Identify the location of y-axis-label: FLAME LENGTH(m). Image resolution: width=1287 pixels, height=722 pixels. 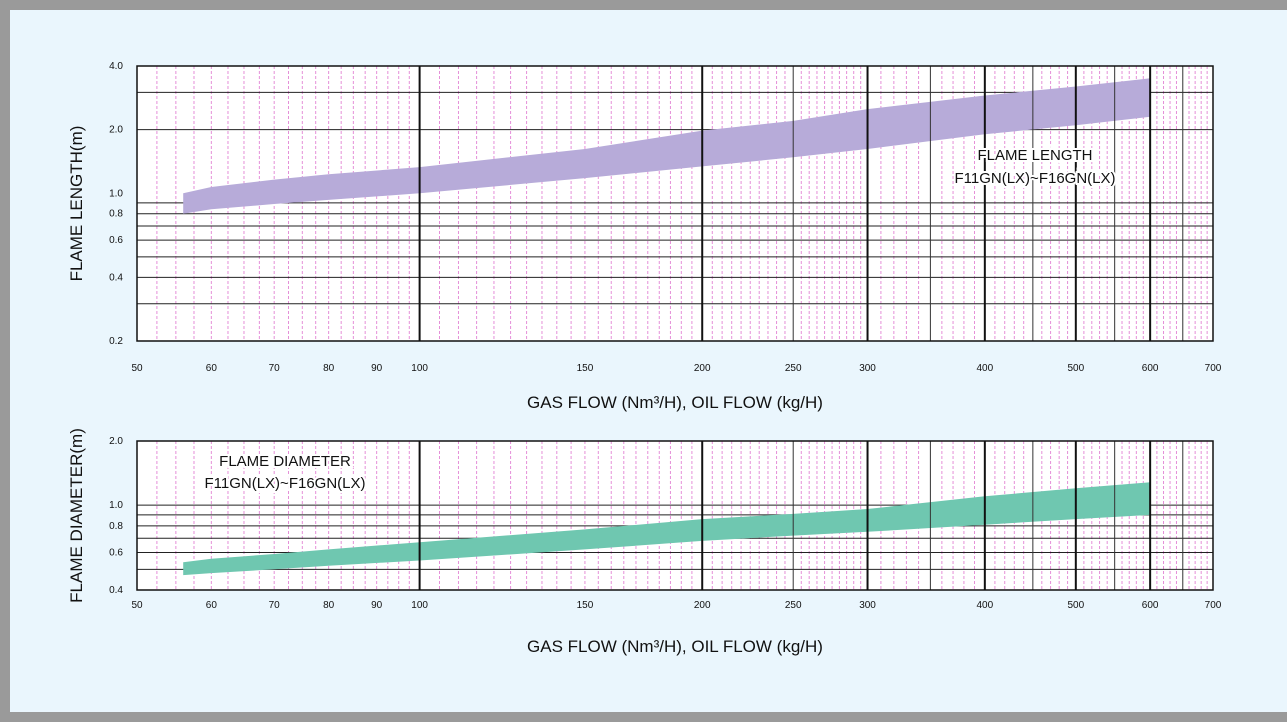
(76, 204).